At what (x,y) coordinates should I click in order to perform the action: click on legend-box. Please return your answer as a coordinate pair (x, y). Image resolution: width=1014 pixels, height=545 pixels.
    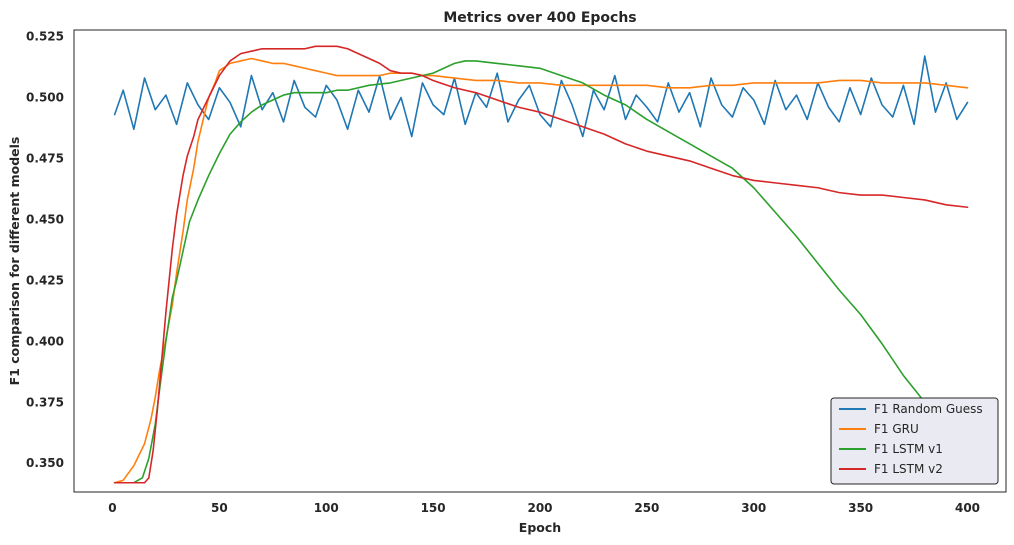
    Looking at the image, I should click on (914, 441).